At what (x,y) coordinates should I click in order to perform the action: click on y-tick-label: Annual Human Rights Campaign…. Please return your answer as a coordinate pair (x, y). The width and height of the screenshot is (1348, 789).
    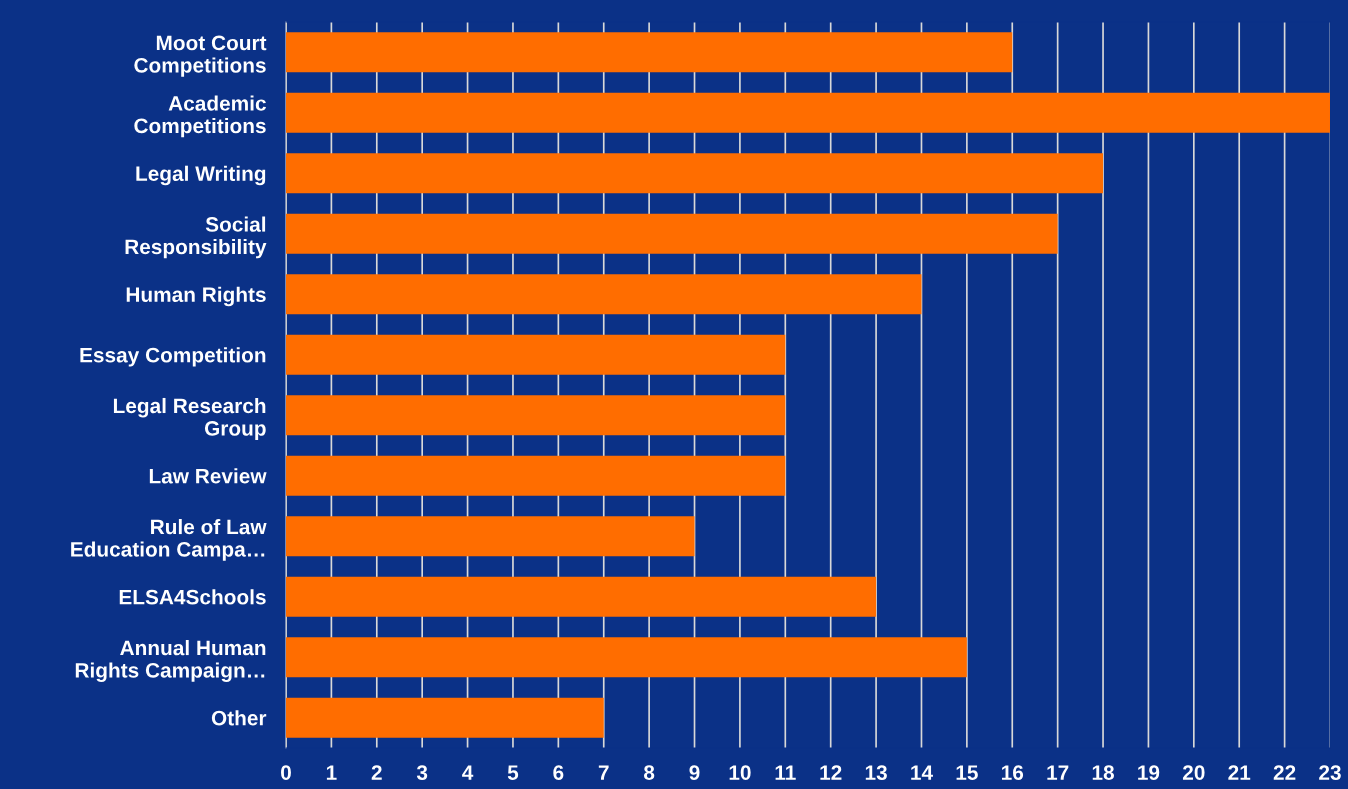
    Looking at the image, I should click on (170, 660).